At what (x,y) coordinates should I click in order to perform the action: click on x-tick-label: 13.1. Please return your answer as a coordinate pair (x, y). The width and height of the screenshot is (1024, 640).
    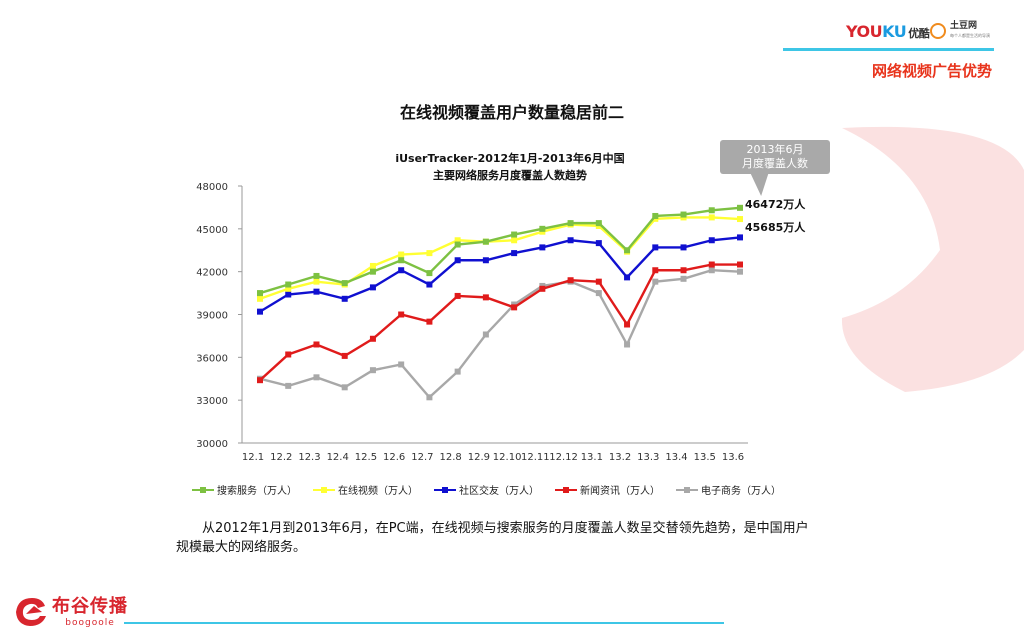
    Looking at the image, I should click on (592, 457).